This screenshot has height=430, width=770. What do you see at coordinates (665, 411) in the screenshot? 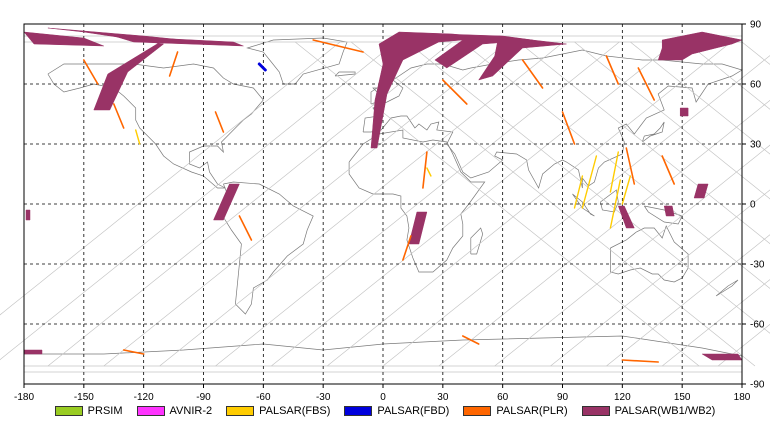
I see `legend-label: PALSAR(WB1/WB2)` at bounding box center [665, 411].